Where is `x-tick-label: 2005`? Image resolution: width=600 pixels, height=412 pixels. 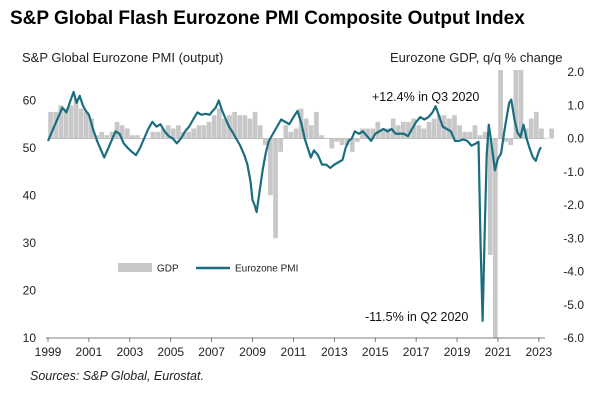
x-tick-label: 2005 is located at coordinates (170, 352).